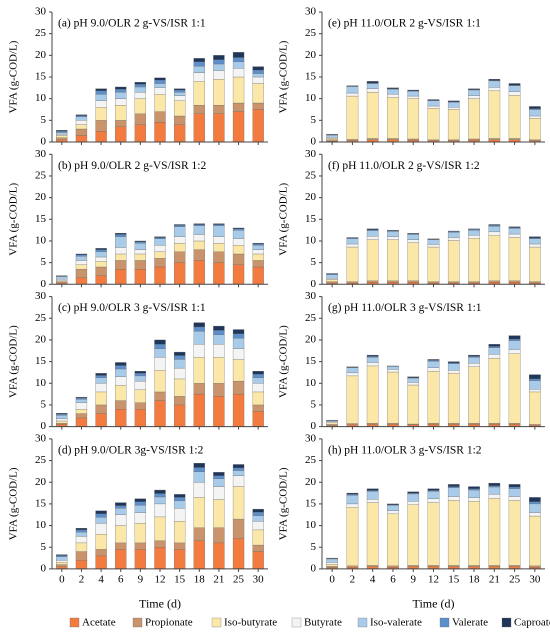  What do you see at coordinates (444, 622) in the screenshot?
I see `legend-swatch` at bounding box center [444, 622].